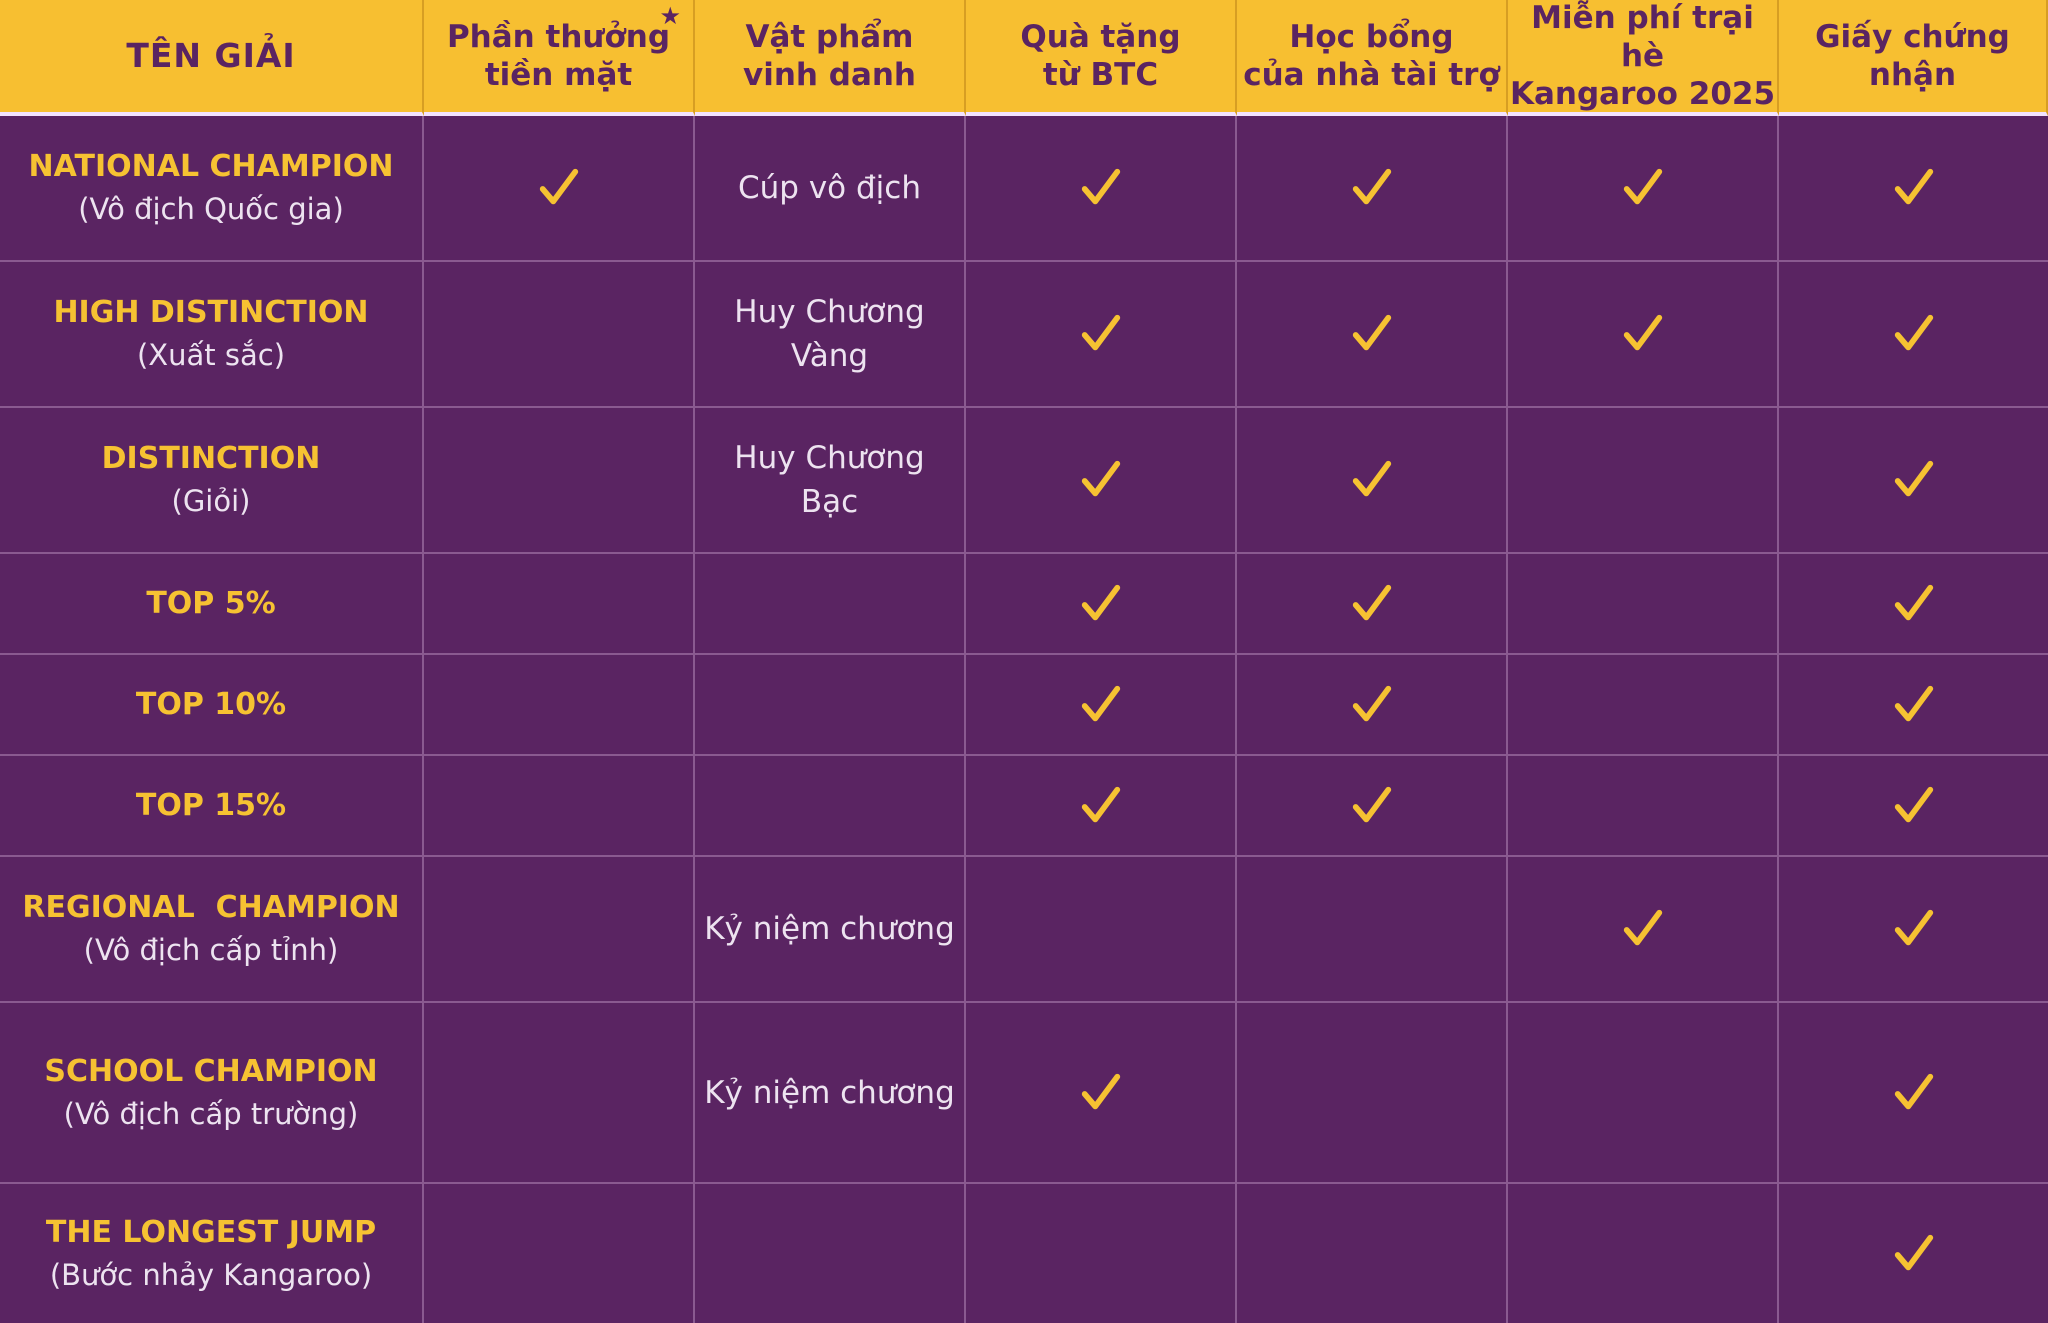  What do you see at coordinates (211, 1274) in the screenshot?
I see `award-subtitle: (Bước nhảy Kangaroo)` at bounding box center [211, 1274].